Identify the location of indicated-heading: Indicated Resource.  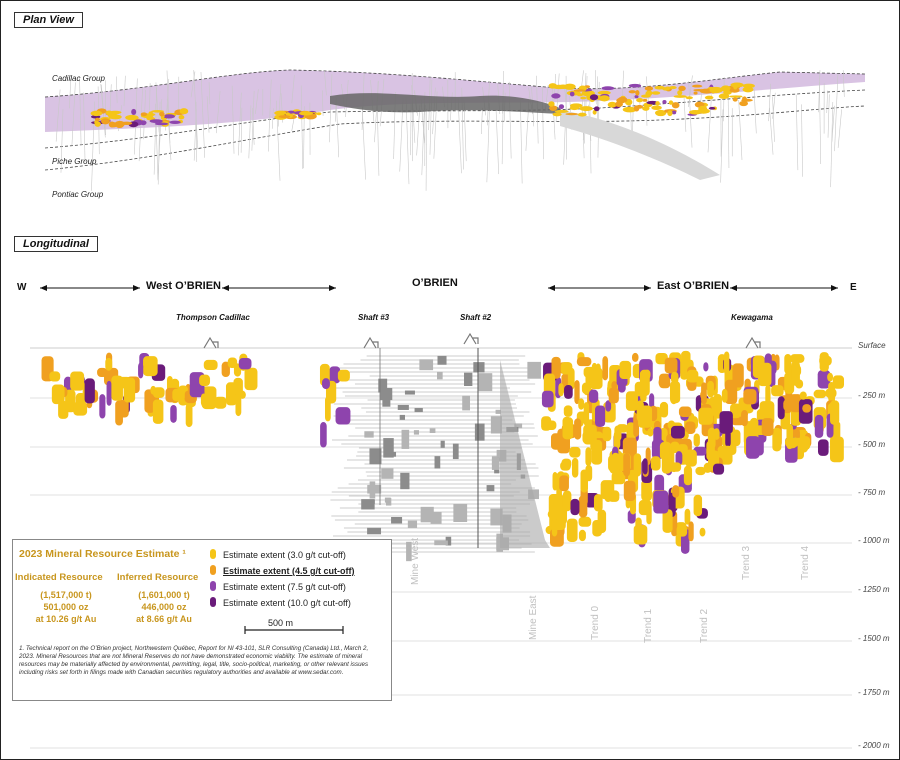
(59, 577).